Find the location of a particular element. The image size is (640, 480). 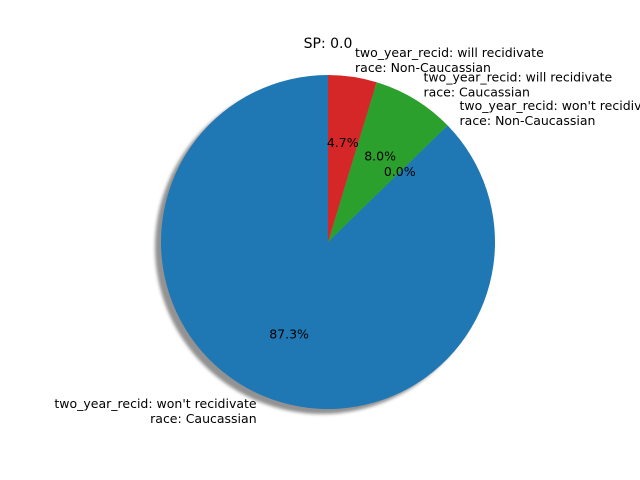

pie-percent-label-1: 0.0% is located at coordinates (400, 171).